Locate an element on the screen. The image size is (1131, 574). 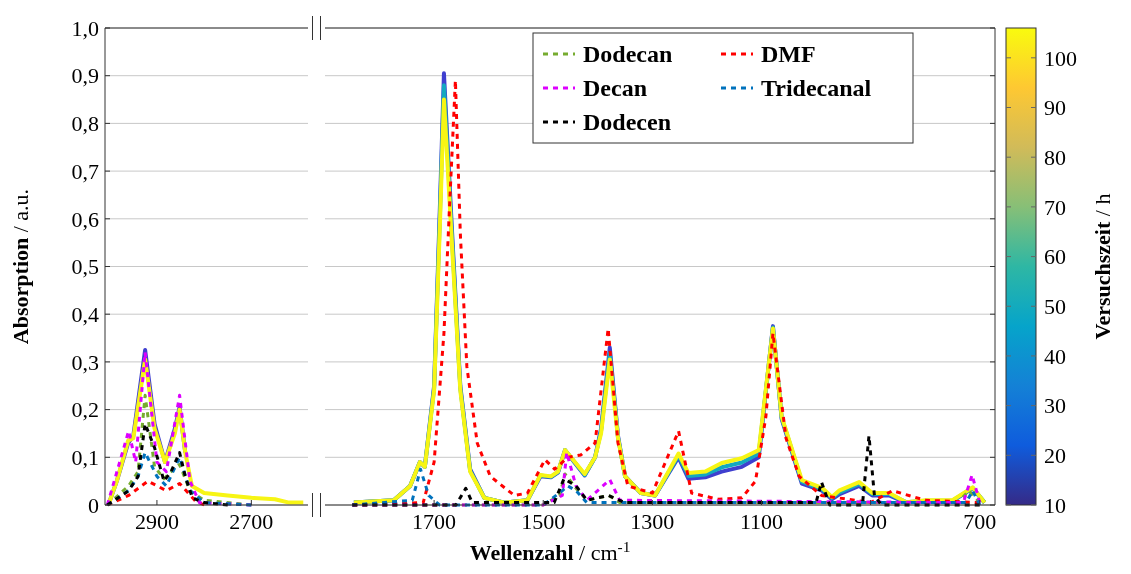
y-axis-title: Absorption / a.u. is located at coordinates (20, 266).